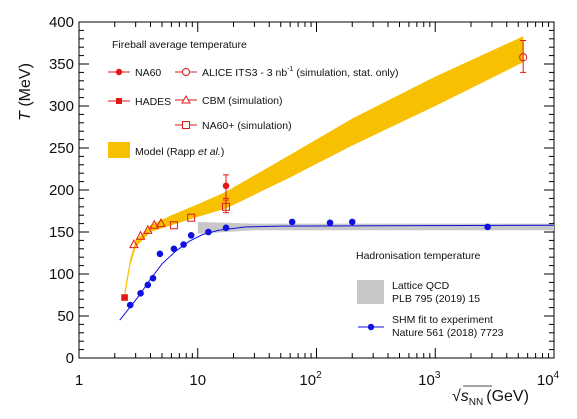 This screenshot has height=419, width=577. Describe the element at coordinates (148, 73) in the screenshot. I see `legend-na60-label: NA60` at that location.